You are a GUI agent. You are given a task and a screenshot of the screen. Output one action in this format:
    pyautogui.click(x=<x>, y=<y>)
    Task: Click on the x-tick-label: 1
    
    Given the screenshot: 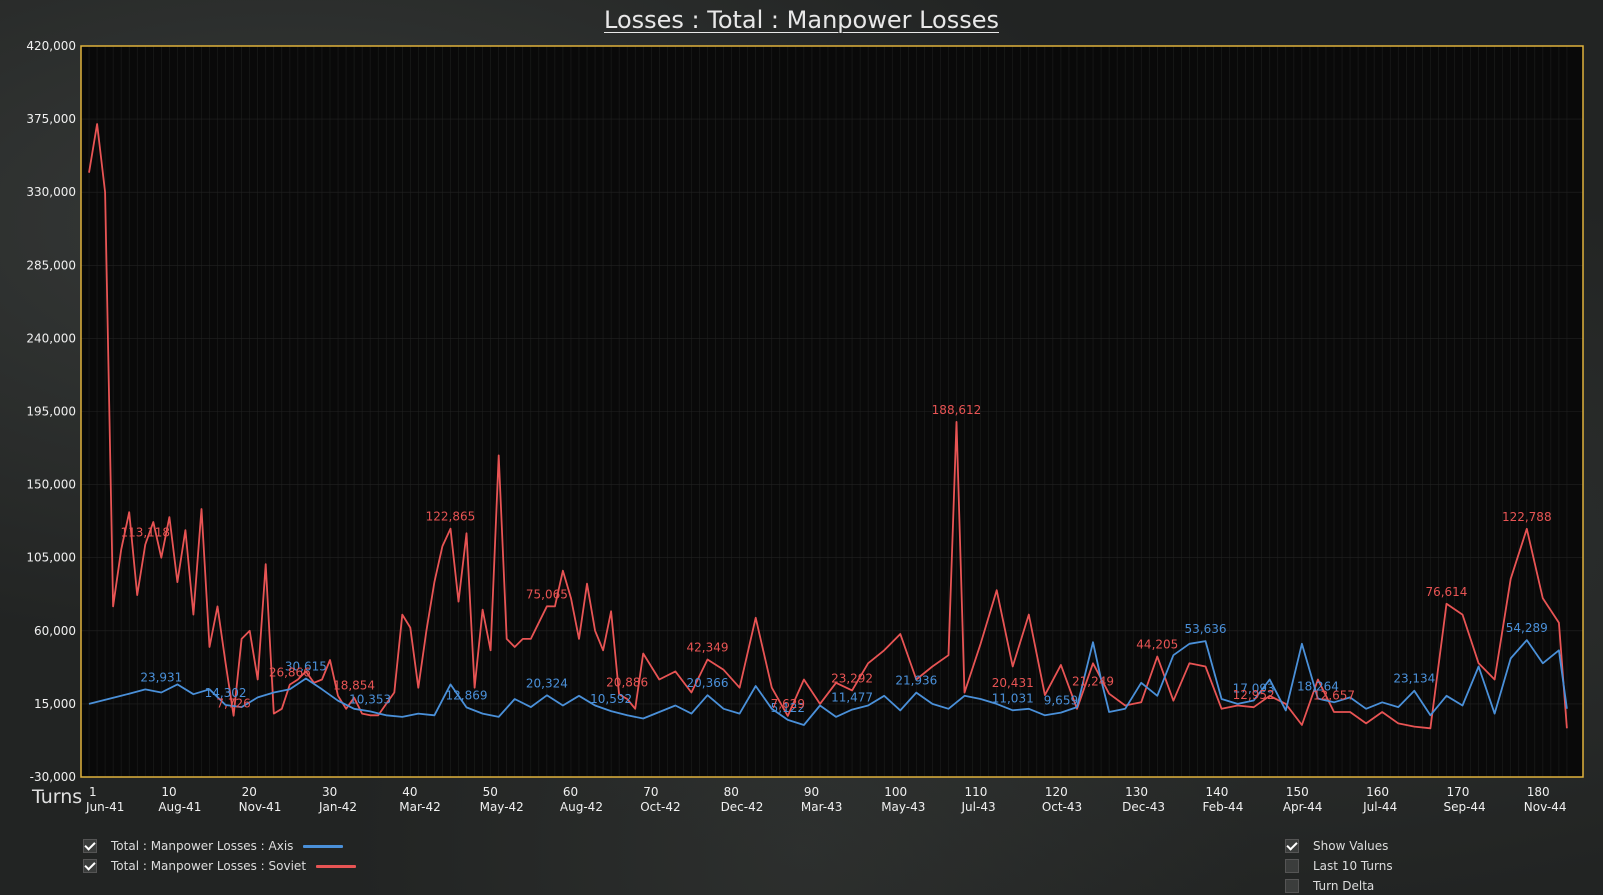 What is the action you would take?
    pyautogui.click(x=93, y=792)
    